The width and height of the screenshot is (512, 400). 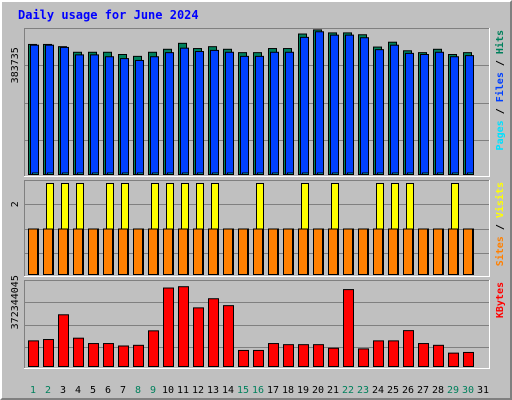 What do you see at coordinates (500, 300) in the screenshot?
I see `legend-item: KBytes` at bounding box center [500, 300].